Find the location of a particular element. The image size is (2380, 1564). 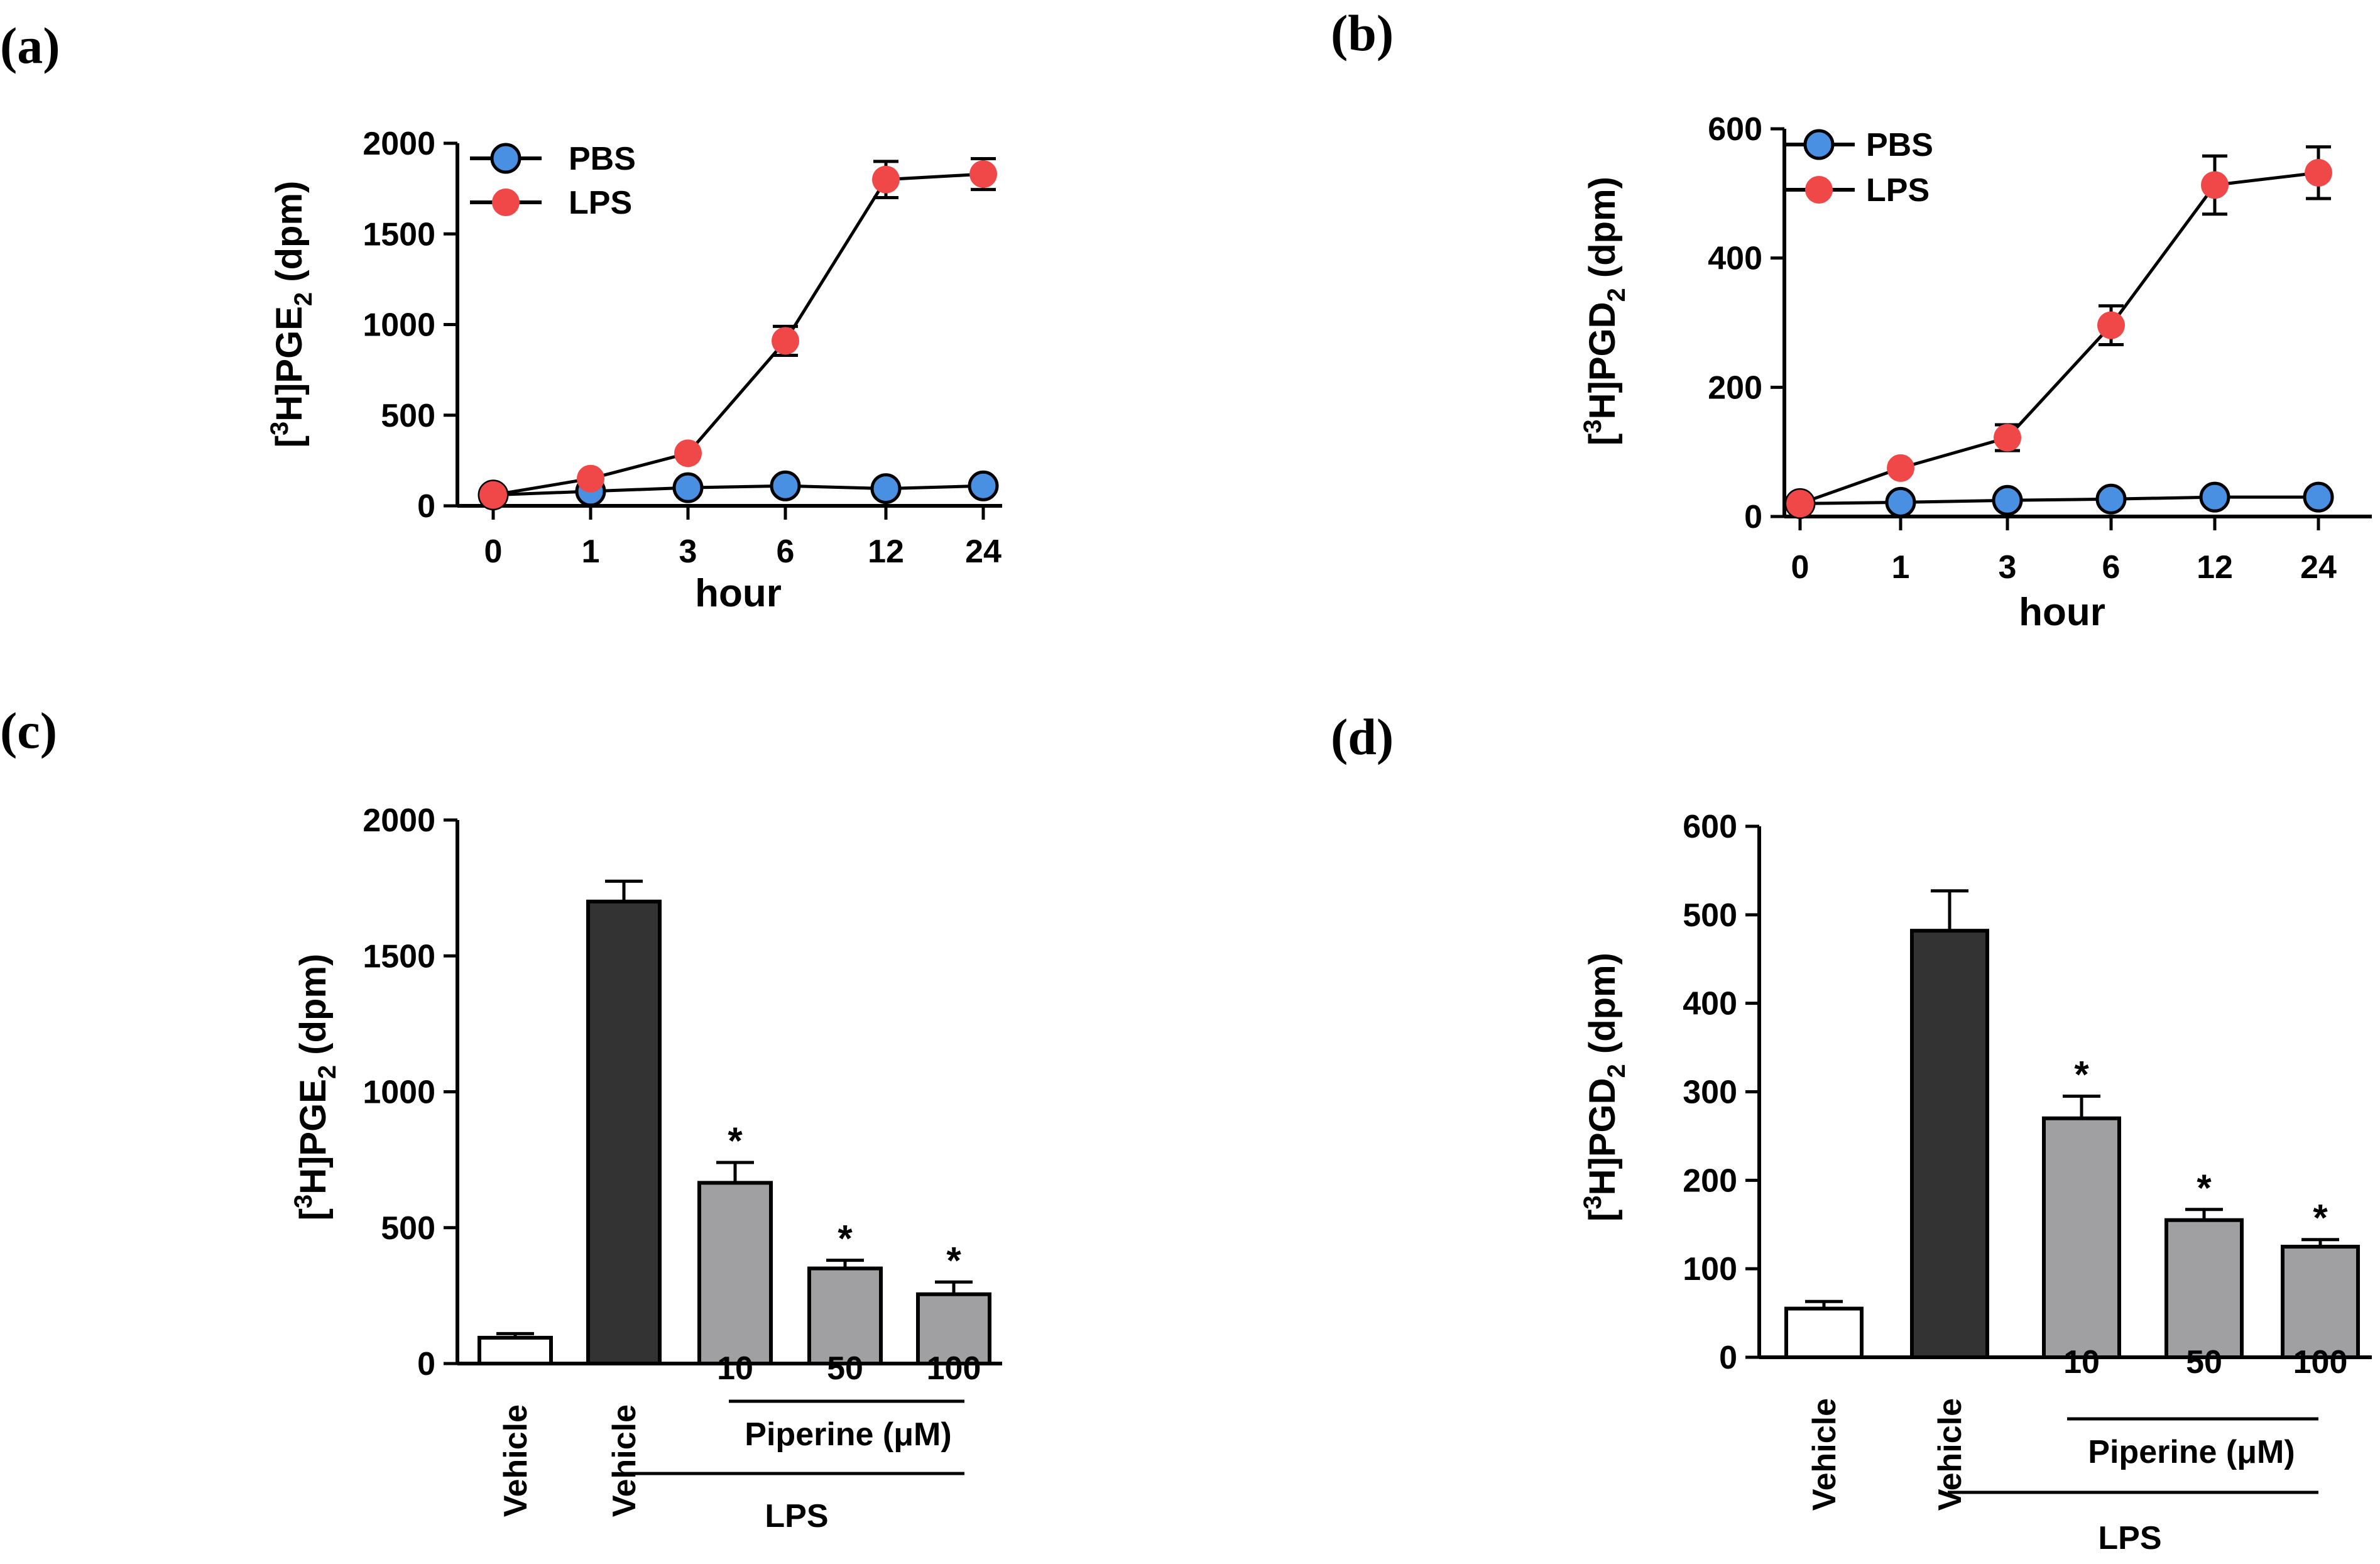

panel-b-legend-lps-marker is located at coordinates (1819, 190).